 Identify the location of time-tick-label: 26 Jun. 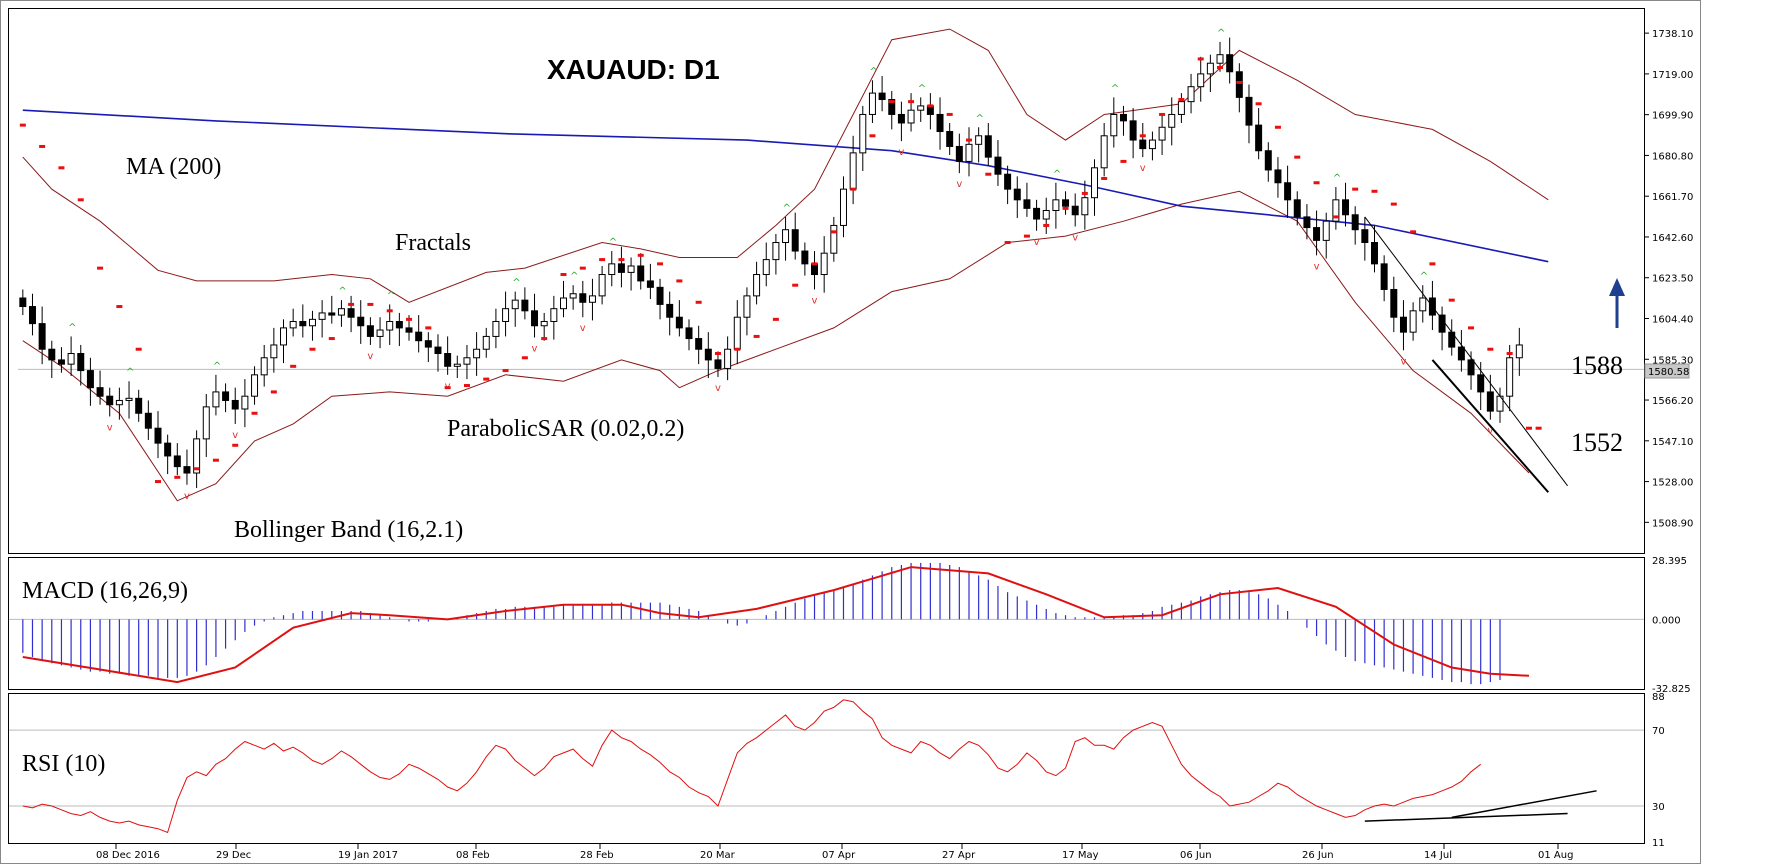
(1318, 855).